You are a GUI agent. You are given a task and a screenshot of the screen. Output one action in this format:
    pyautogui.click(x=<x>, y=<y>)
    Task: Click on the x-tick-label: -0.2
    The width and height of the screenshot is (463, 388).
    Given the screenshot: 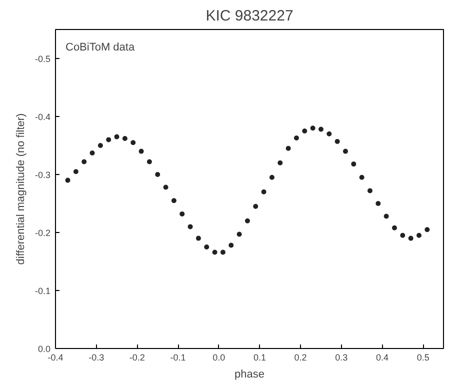 What is the action you would take?
    pyautogui.click(x=137, y=357)
    